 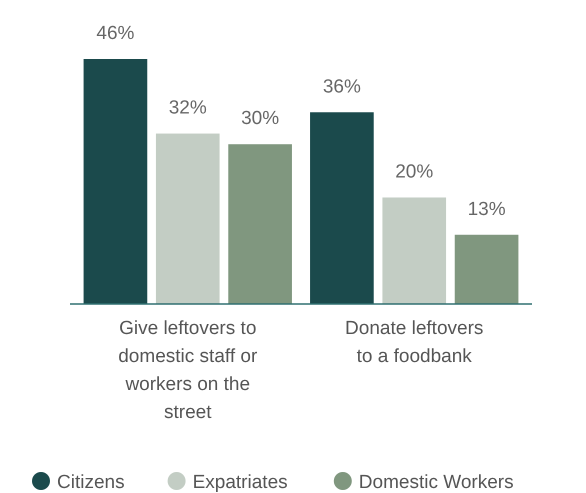 I want to click on legend-label: Expatriates, so click(x=240, y=482).